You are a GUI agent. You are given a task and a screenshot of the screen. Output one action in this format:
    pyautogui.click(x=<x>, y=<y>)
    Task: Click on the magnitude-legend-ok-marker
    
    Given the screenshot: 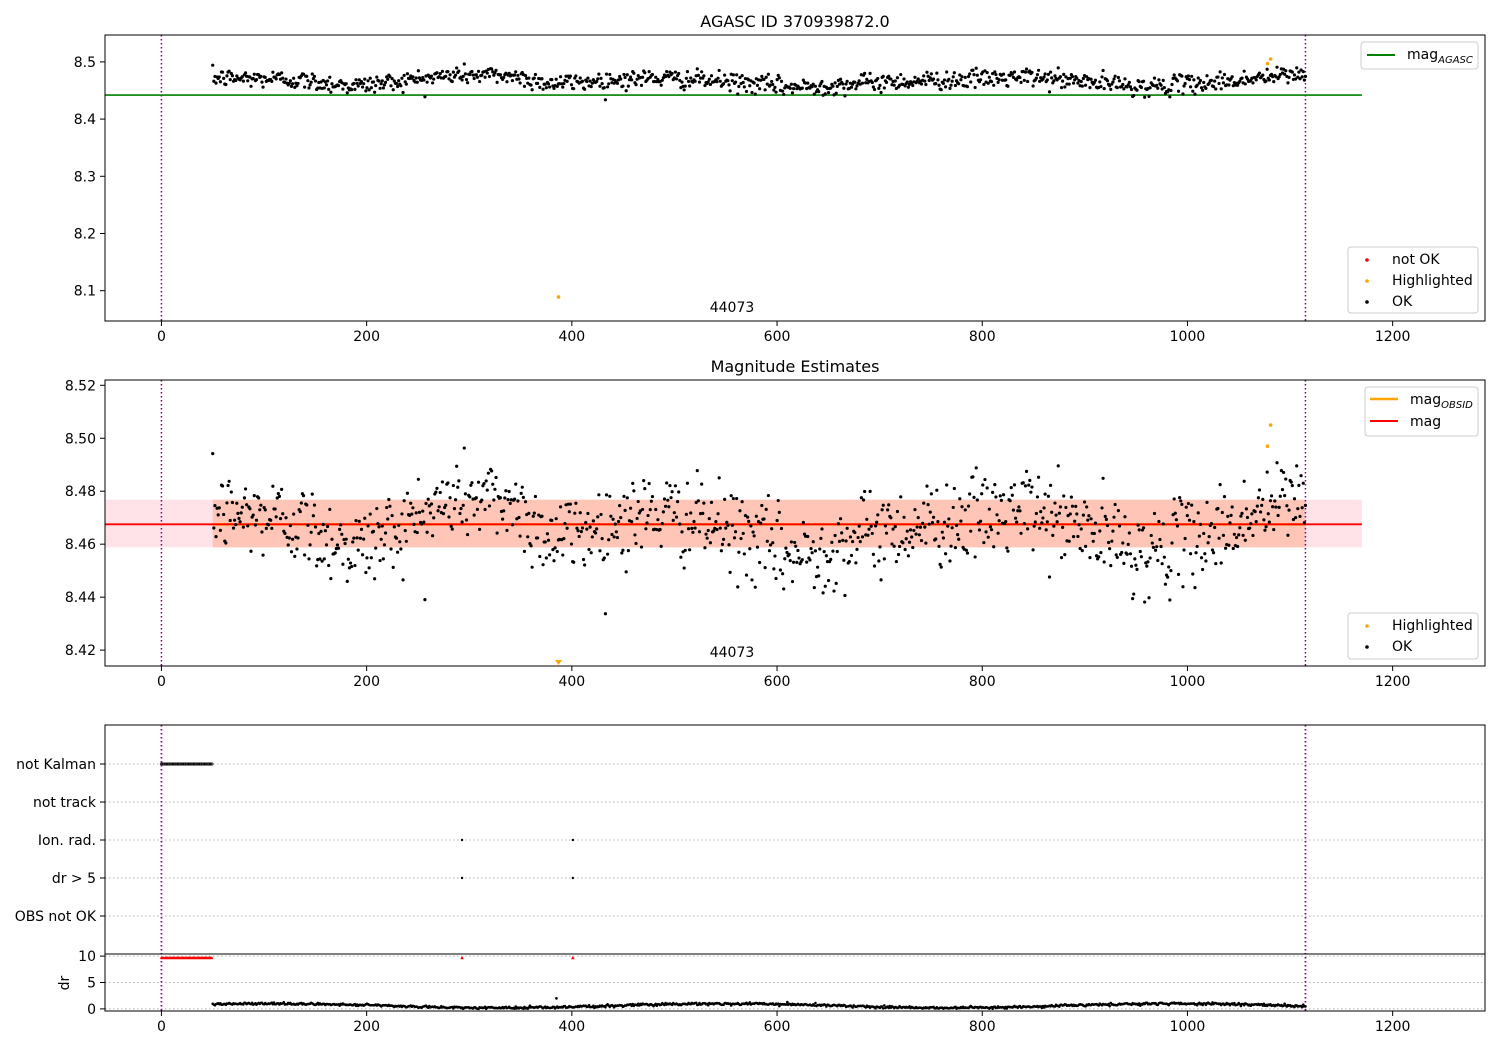 What is the action you would take?
    pyautogui.click(x=1367, y=647)
    